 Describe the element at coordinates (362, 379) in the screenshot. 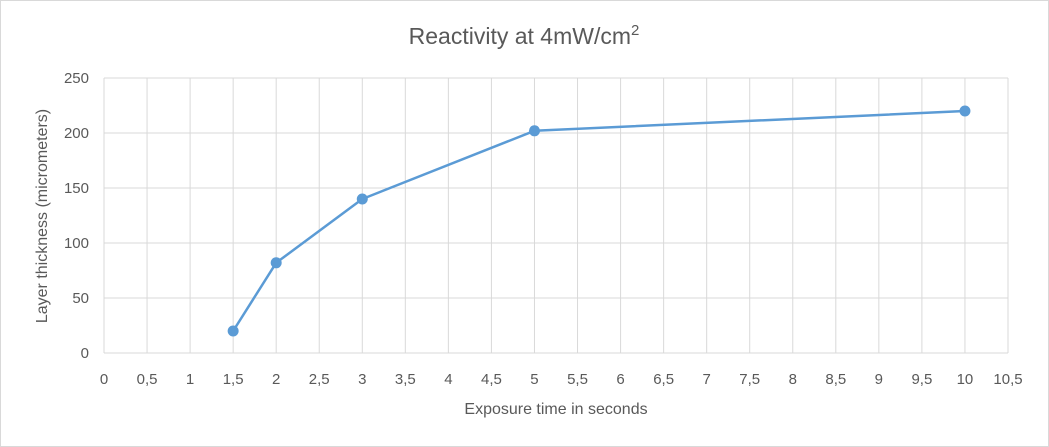

I see `x-tick-label: 3` at that location.